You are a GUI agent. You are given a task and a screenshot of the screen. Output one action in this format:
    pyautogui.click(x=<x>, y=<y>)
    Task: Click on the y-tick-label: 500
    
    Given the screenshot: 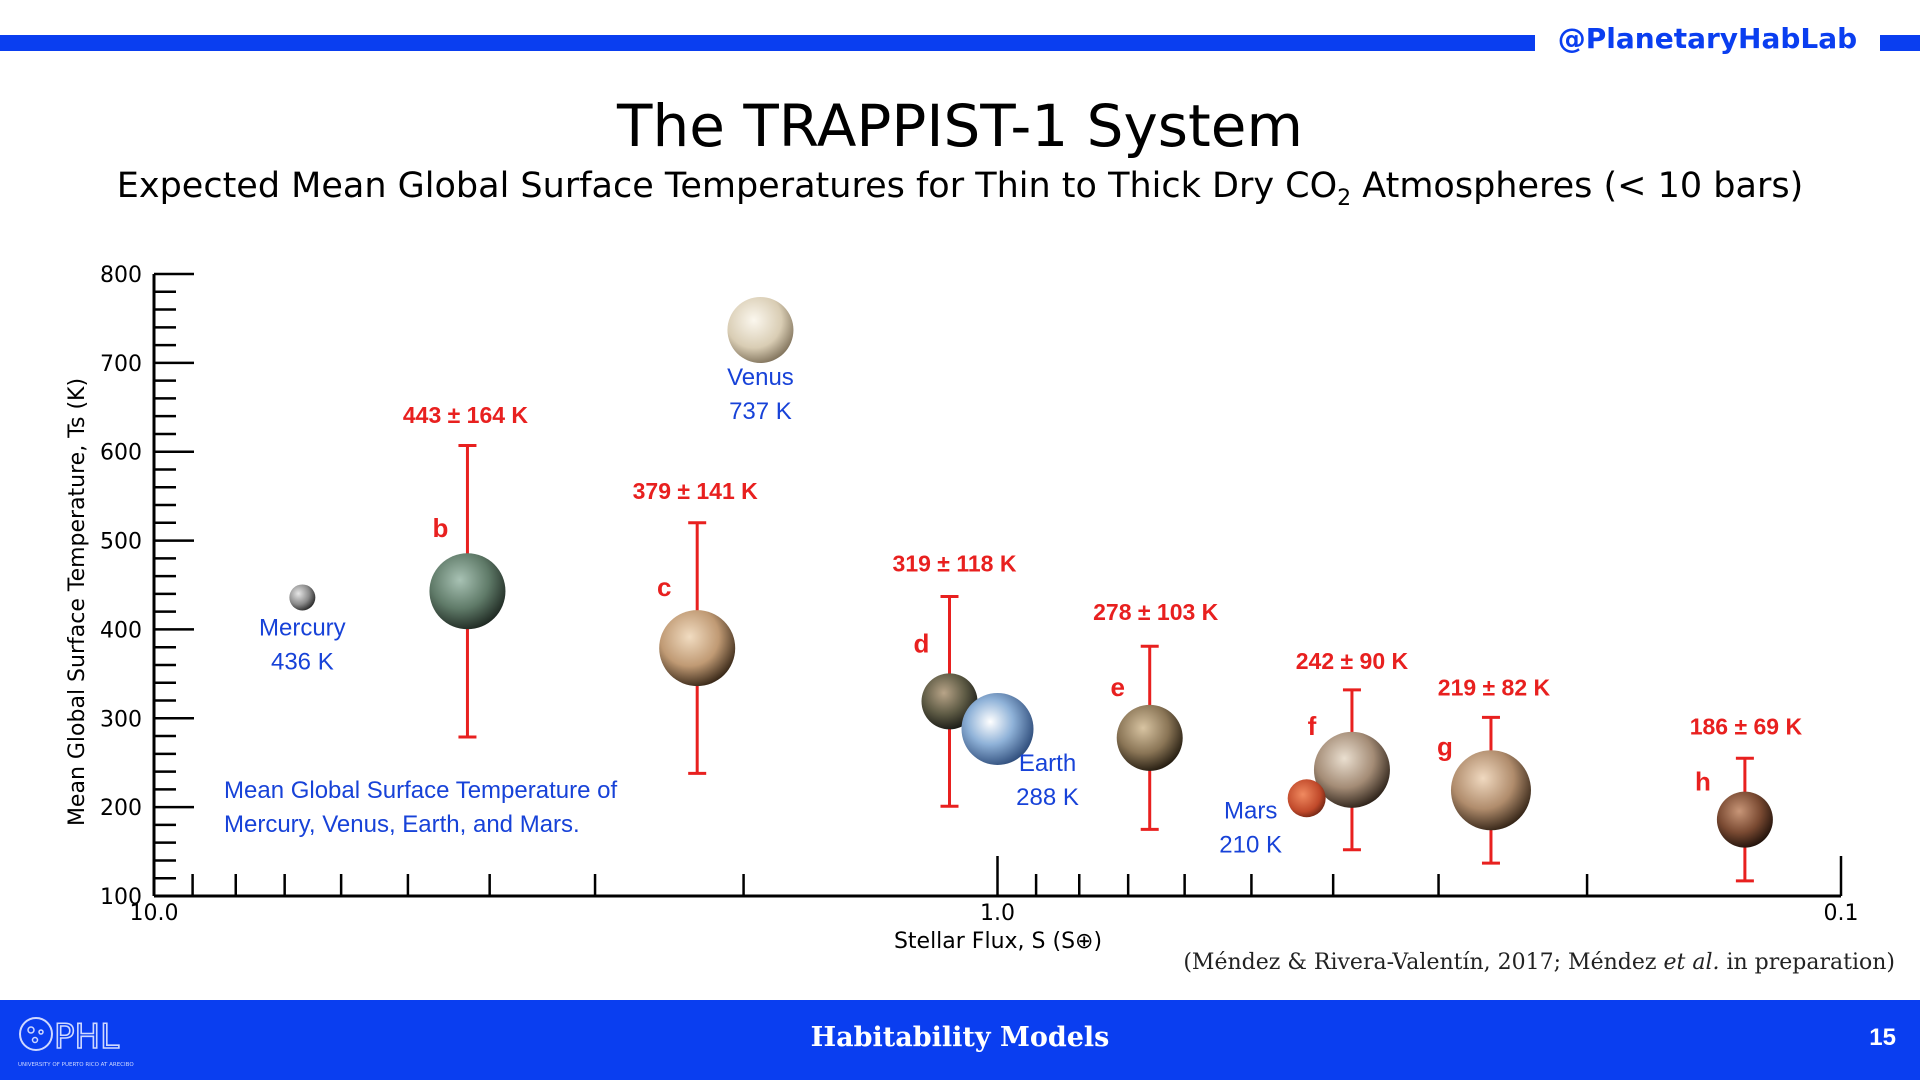 What is the action you would take?
    pyautogui.click(x=121, y=542)
    